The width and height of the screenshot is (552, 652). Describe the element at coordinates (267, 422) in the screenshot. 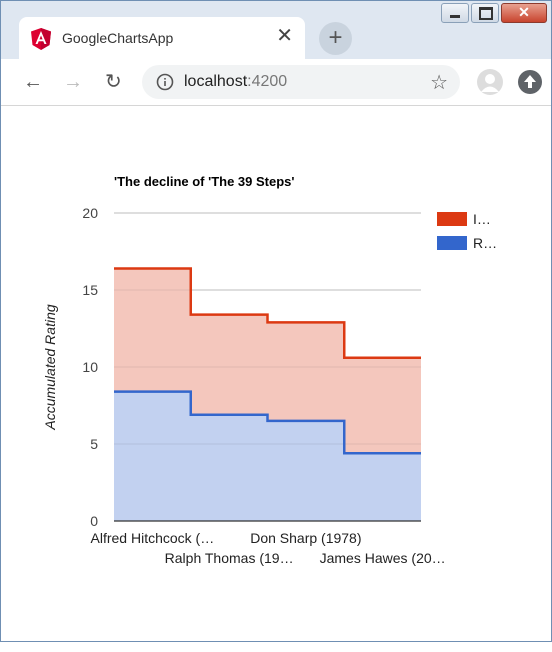

I see `series-line-R` at that location.